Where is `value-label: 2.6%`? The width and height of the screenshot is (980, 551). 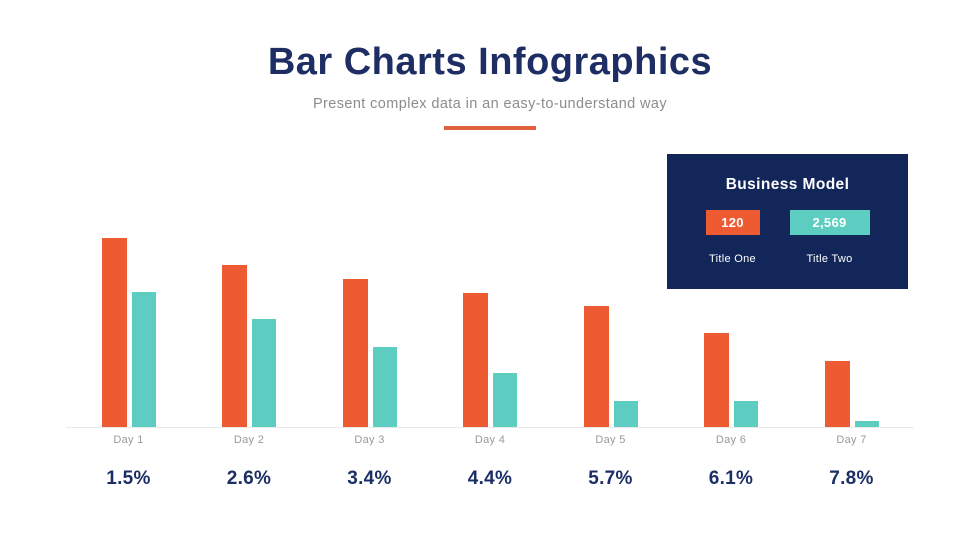
value-label: 2.6% is located at coordinates (249, 478).